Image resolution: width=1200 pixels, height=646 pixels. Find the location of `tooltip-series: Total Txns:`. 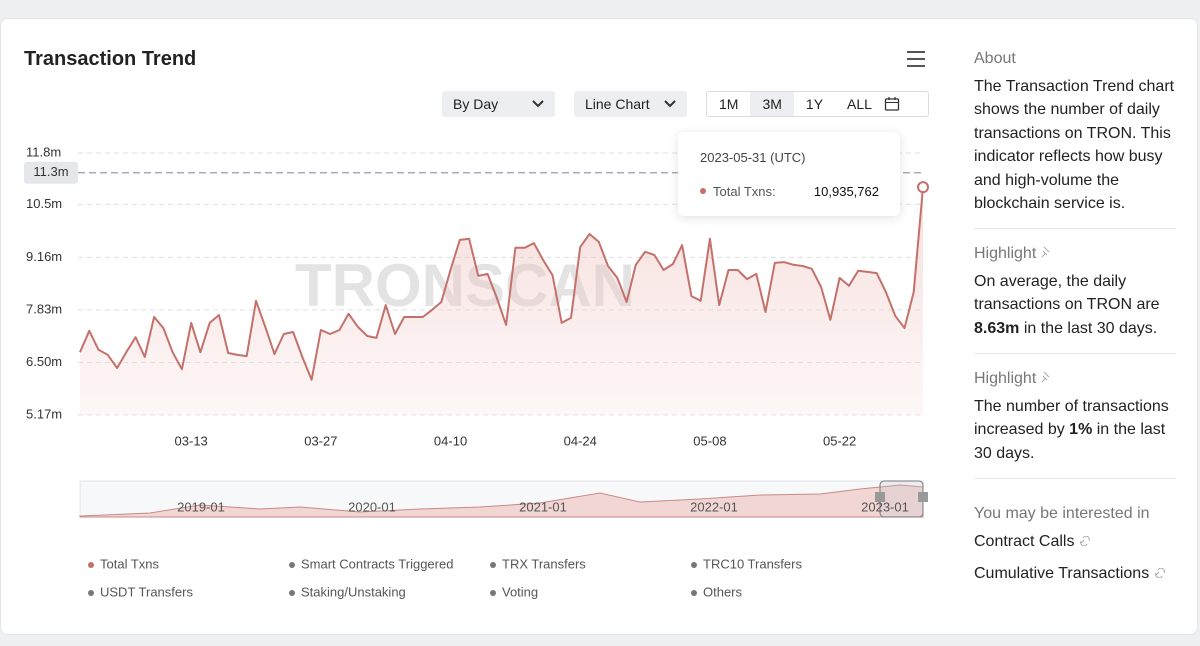

tooltip-series: Total Txns: is located at coordinates (744, 191).